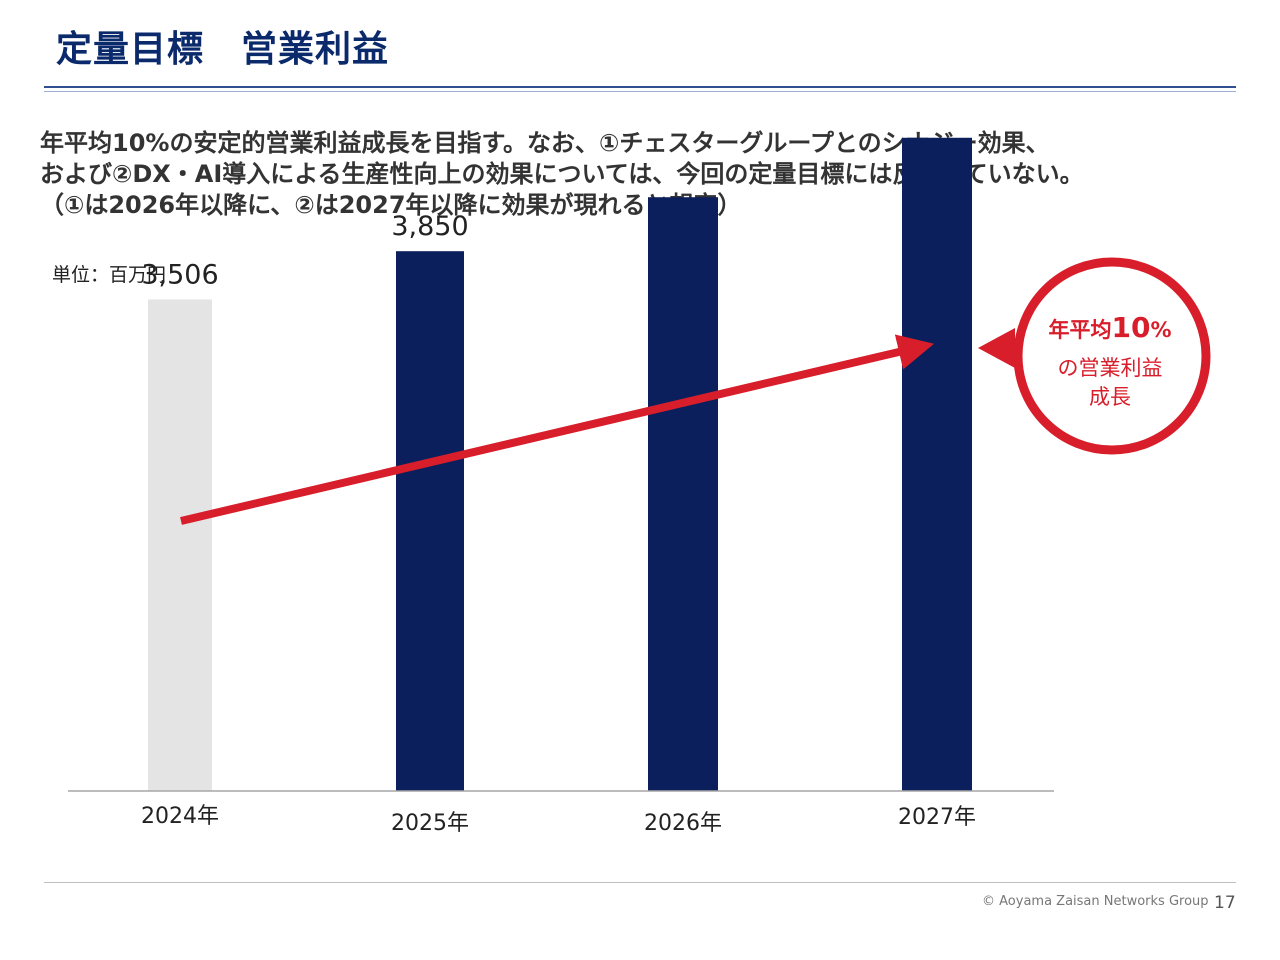  Describe the element at coordinates (640, 882) in the screenshot. I see `footer-divider` at that location.